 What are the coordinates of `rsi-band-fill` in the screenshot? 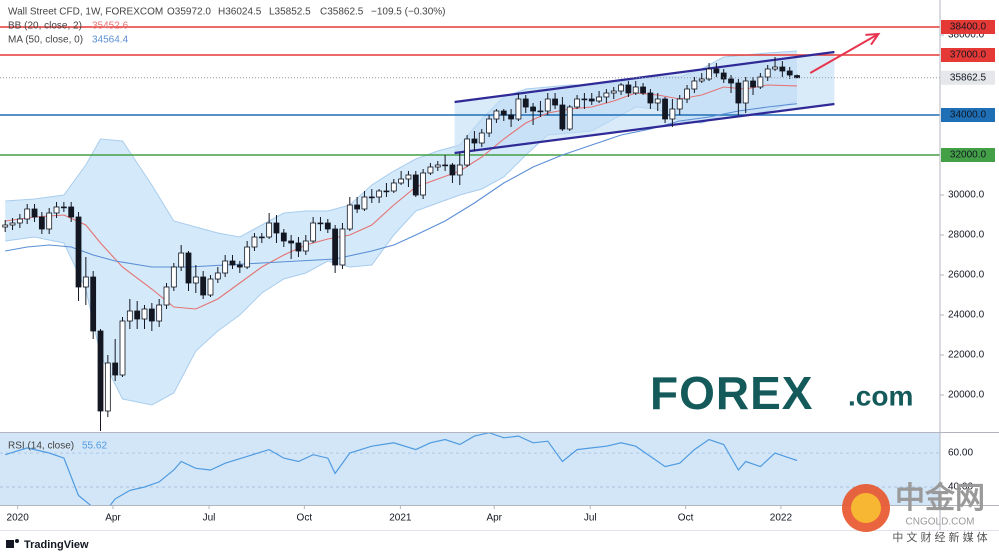 It's located at (470, 469).